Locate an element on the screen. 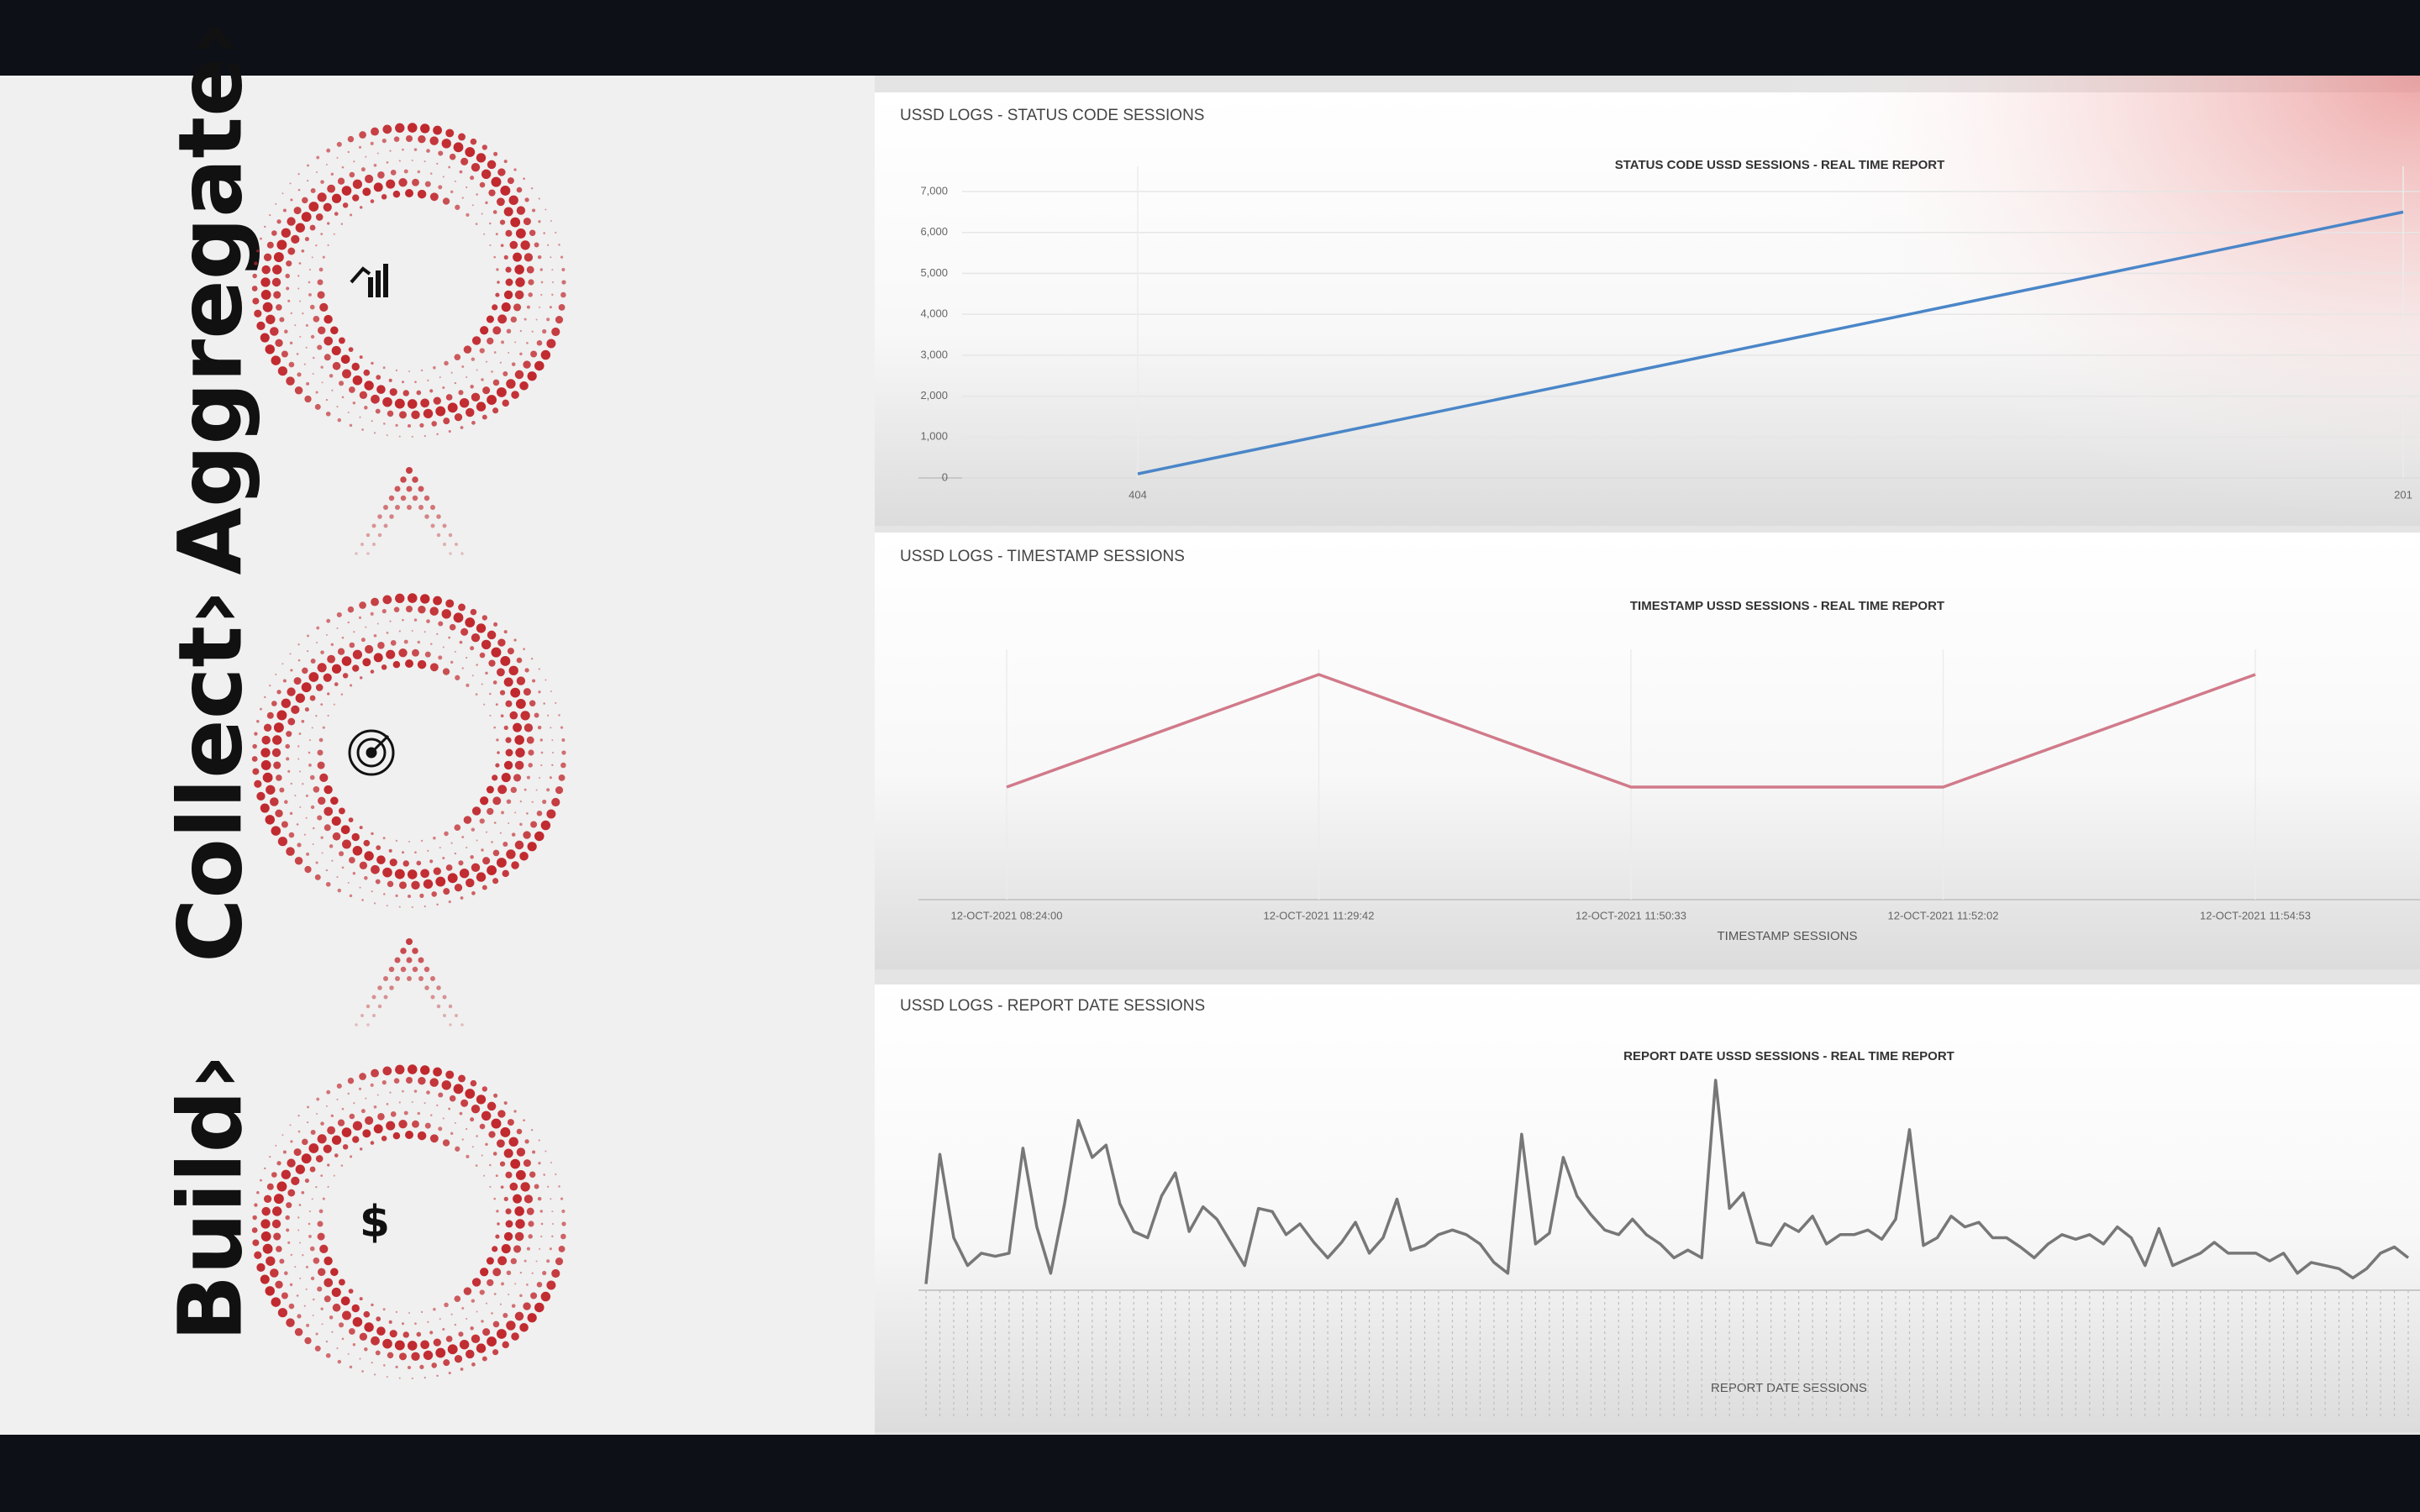 This screenshot has height=1512, width=2420. panel-title: USSD LOGS - TIMESTAMP SESSIONS is located at coordinates (1043, 556).